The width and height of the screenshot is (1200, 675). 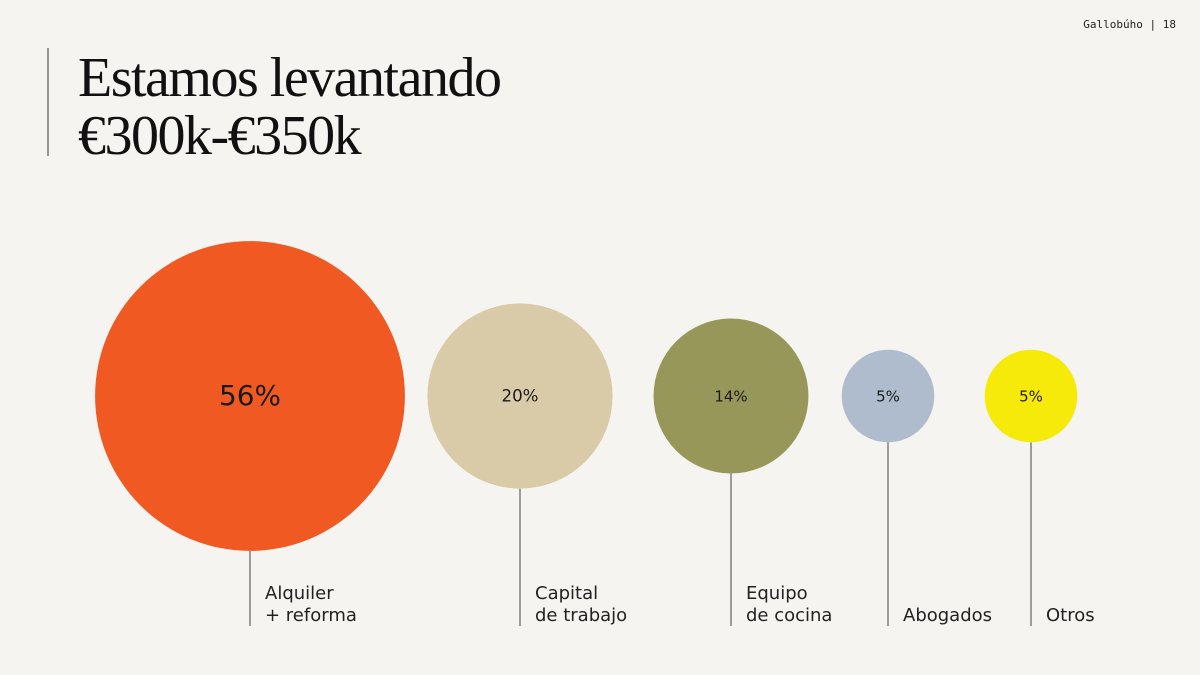 I want to click on category-label: Equipo, so click(x=777, y=593).